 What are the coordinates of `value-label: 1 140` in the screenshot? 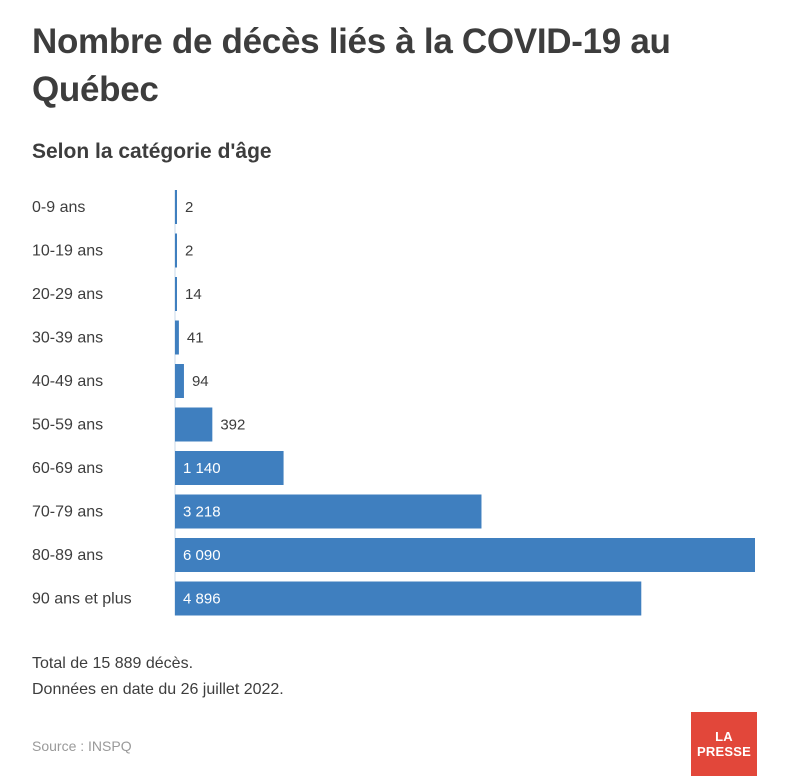 It's located at (202, 468).